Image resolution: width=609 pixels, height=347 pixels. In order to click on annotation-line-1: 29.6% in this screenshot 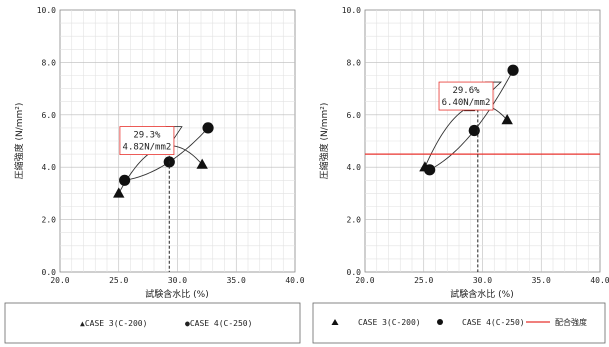, I will do `click(466, 91)`.